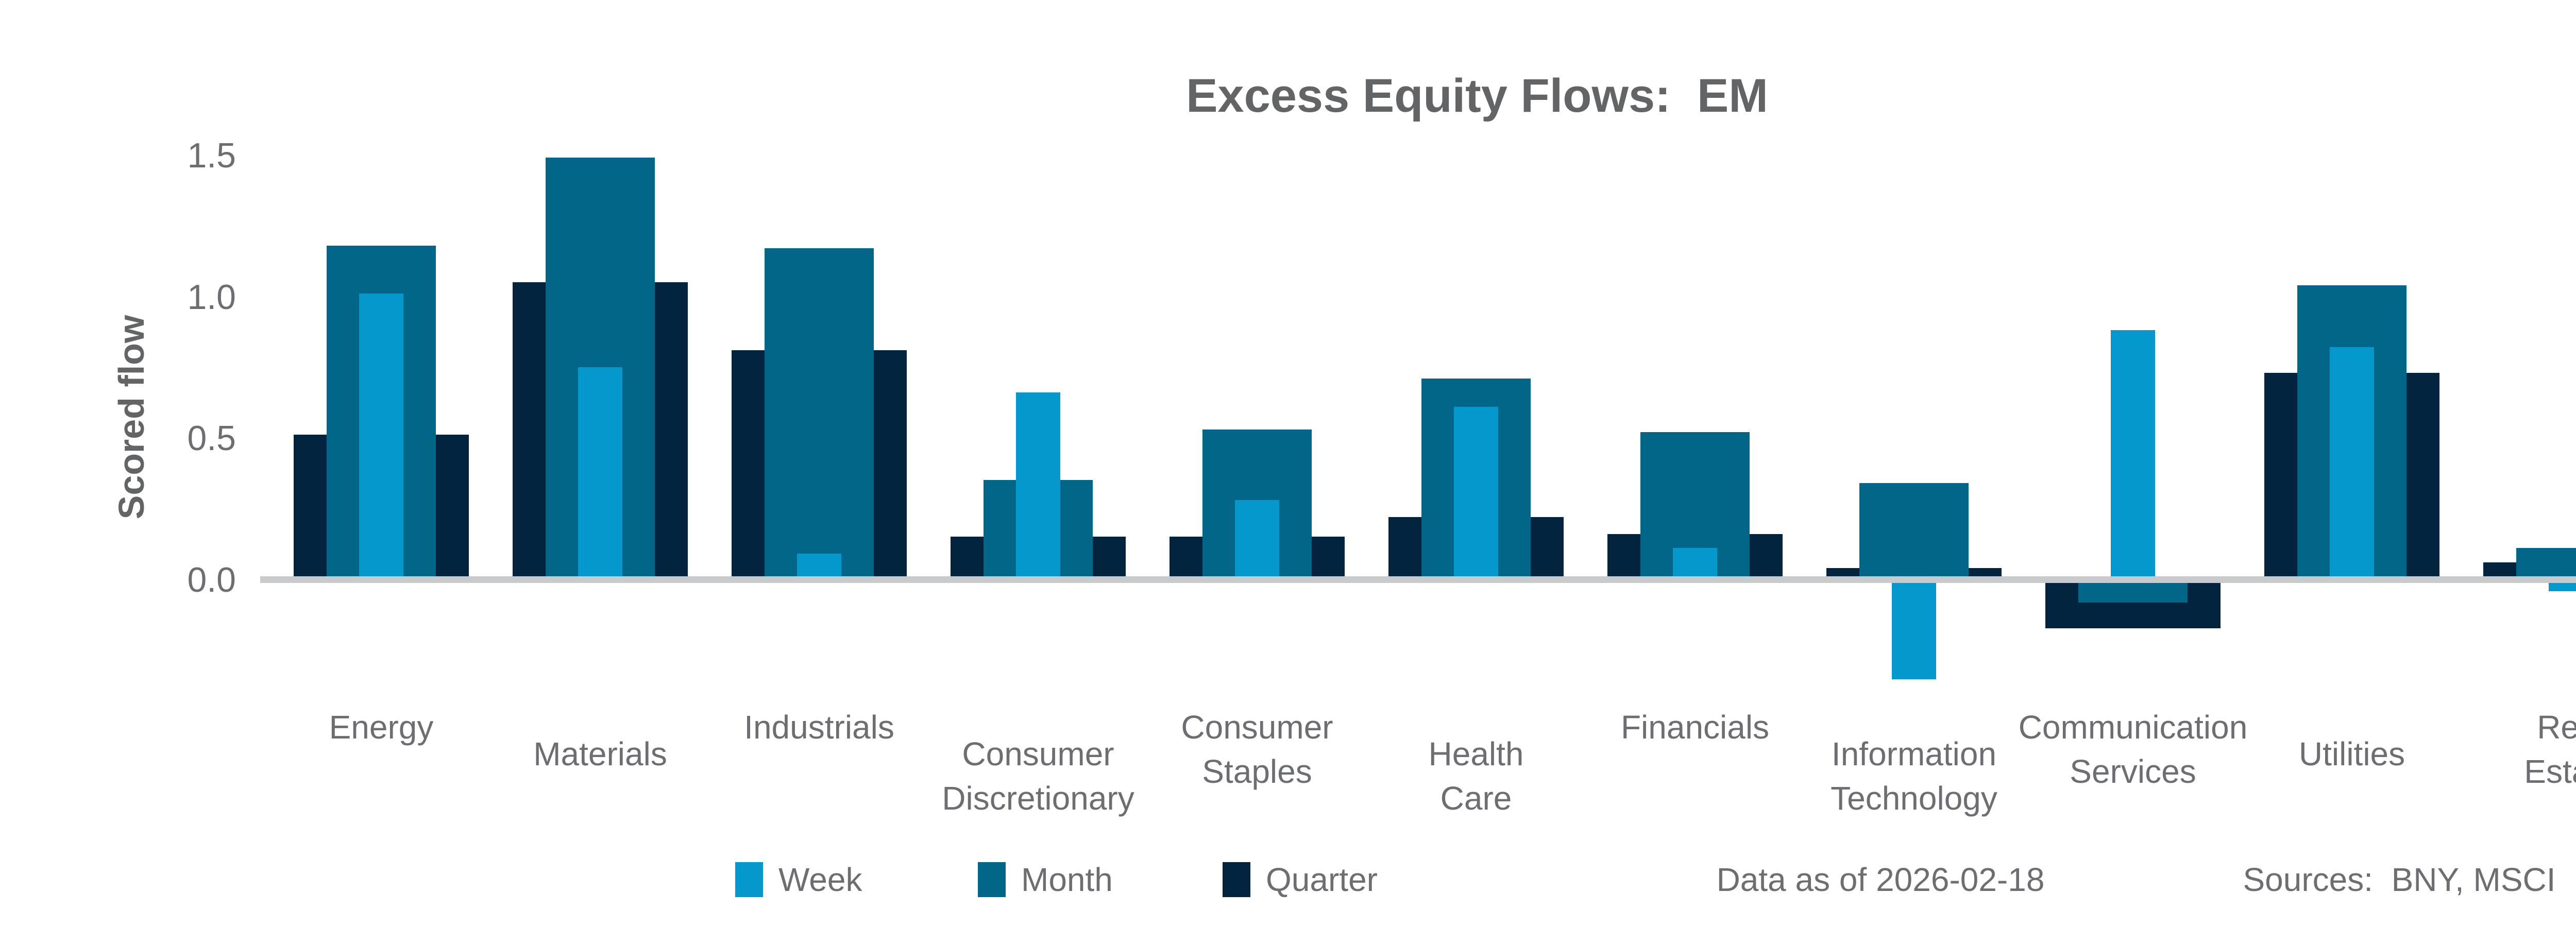  What do you see at coordinates (1880, 879) in the screenshot?
I see `data-as-of-note: Data as of 2026-02-18` at bounding box center [1880, 879].